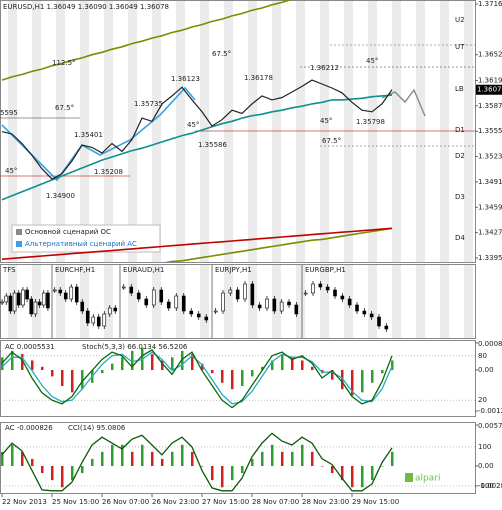  I want to click on indicator-label: AC 0.0005531, so click(30, 347).